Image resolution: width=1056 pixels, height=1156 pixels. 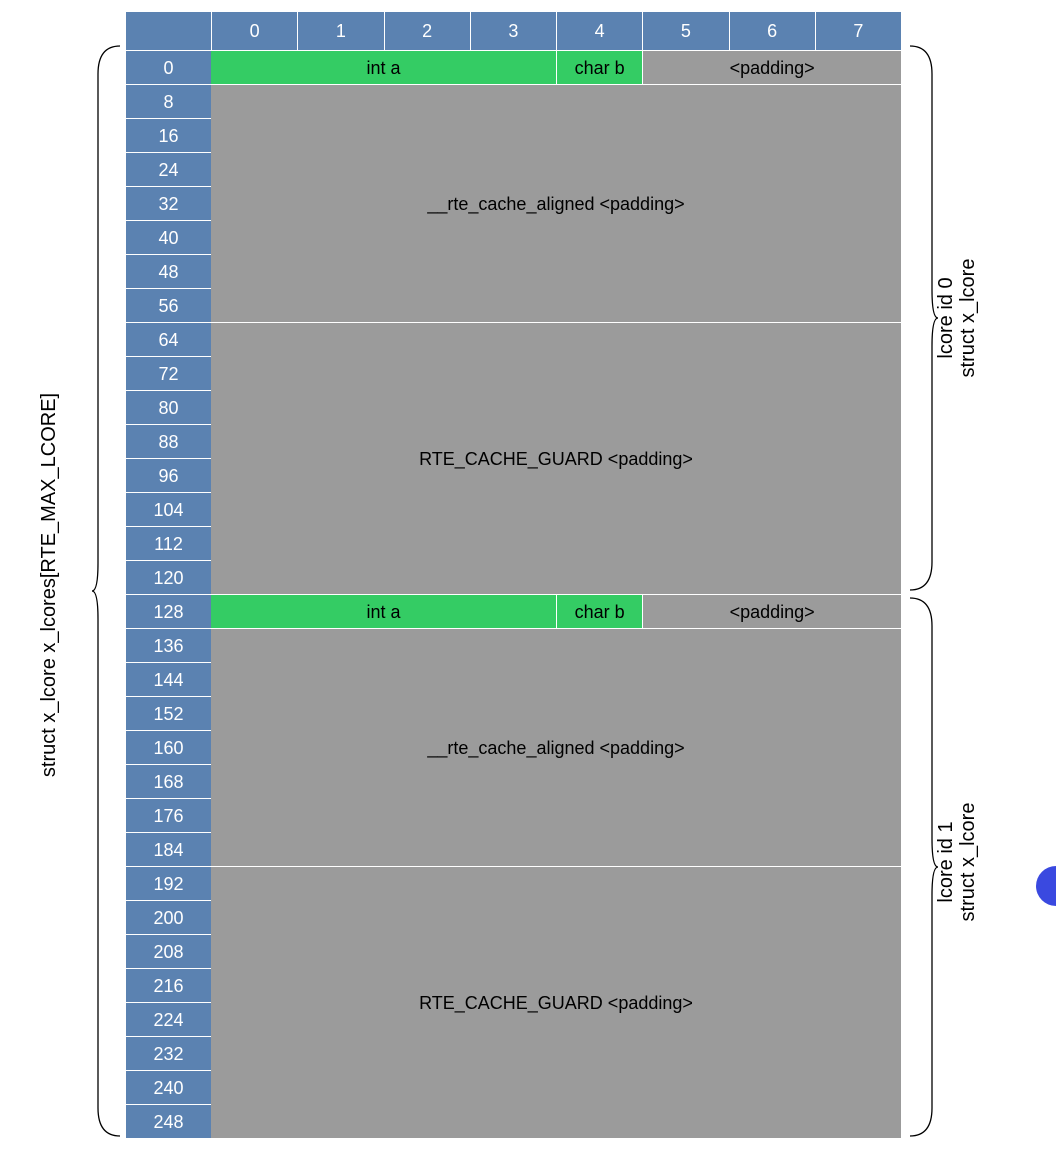 I want to click on row-offset: 248, so click(x=168, y=1121).